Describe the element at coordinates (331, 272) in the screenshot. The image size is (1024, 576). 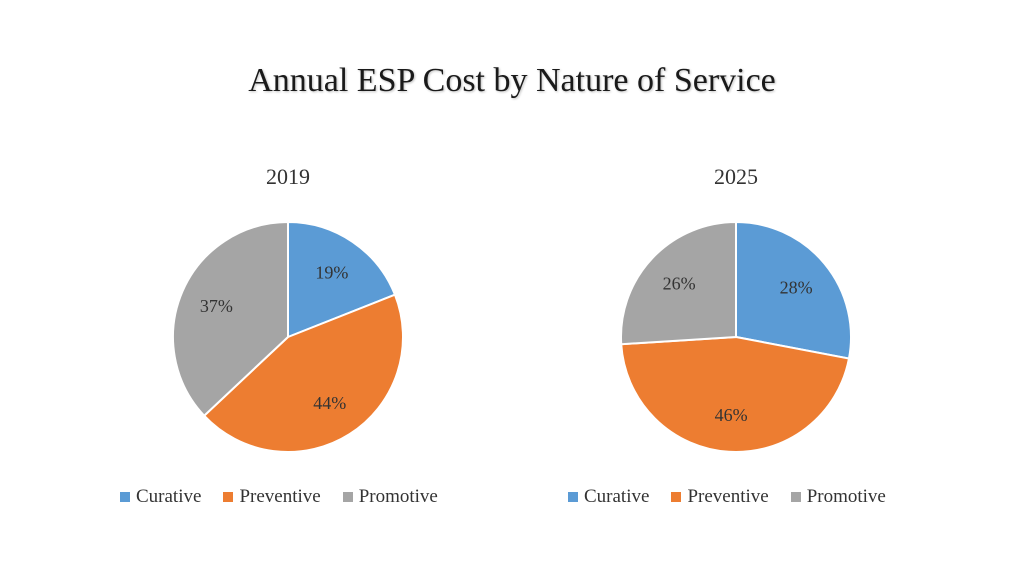
I see `slice-label-curative: 19%` at that location.